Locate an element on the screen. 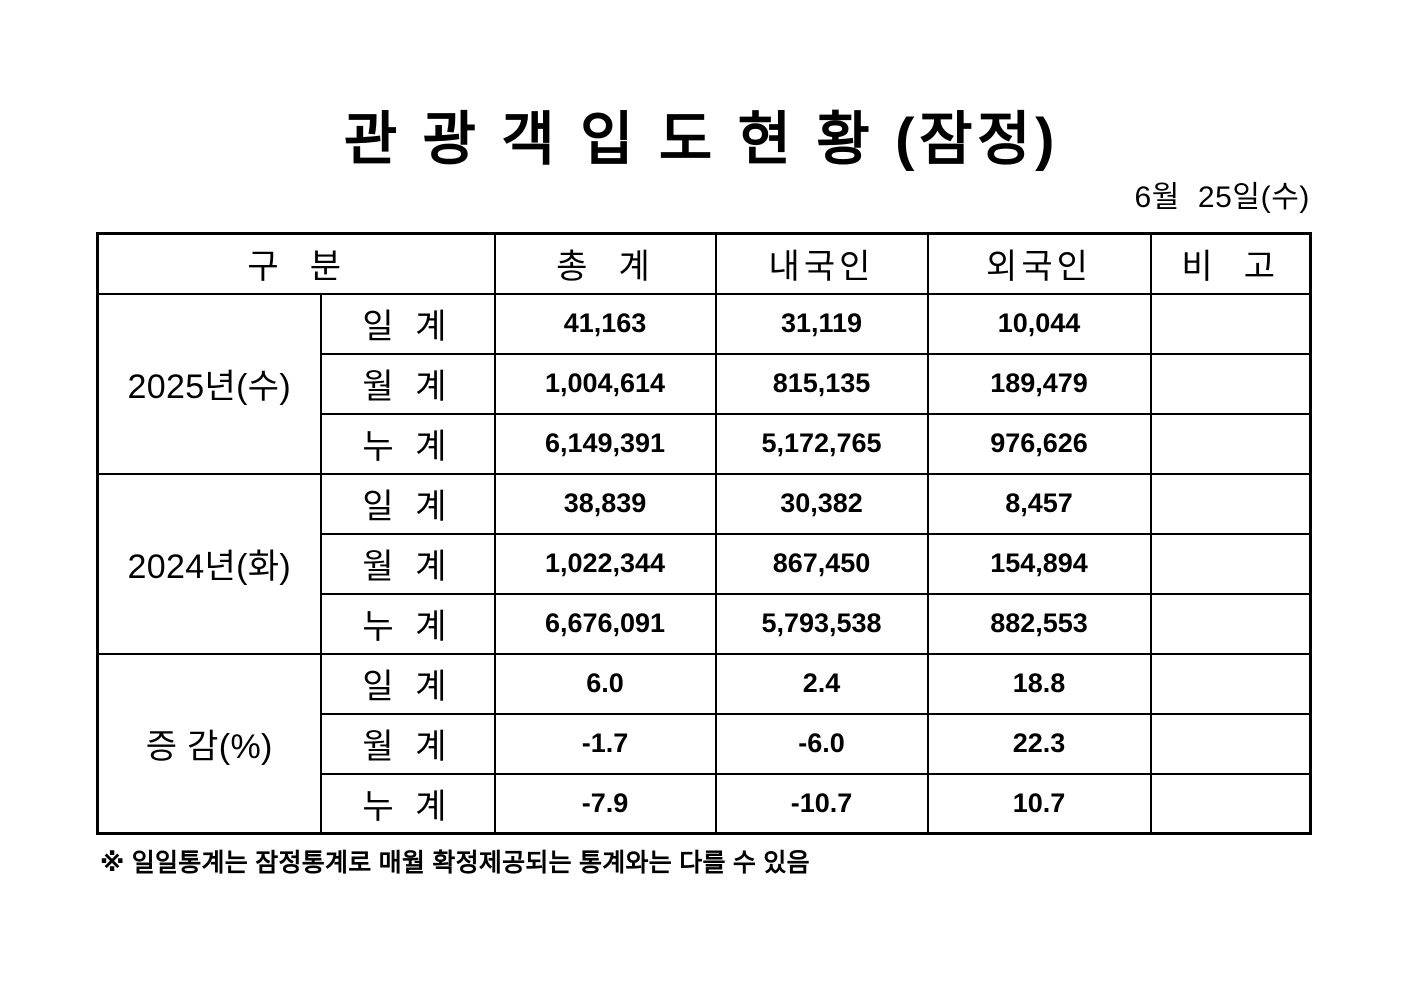  value-foreign: 882,553 is located at coordinates (1039, 623).